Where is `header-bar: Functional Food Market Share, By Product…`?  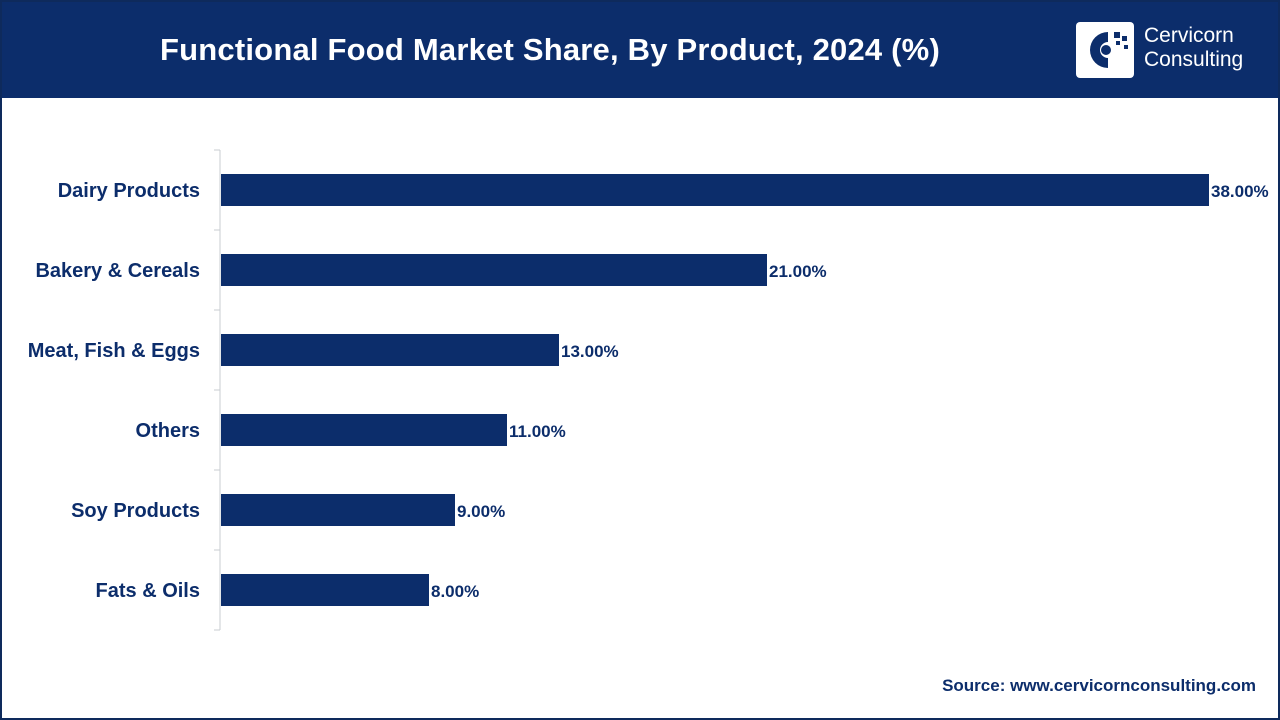 header-bar: Functional Food Market Share, By Product… is located at coordinates (640, 50).